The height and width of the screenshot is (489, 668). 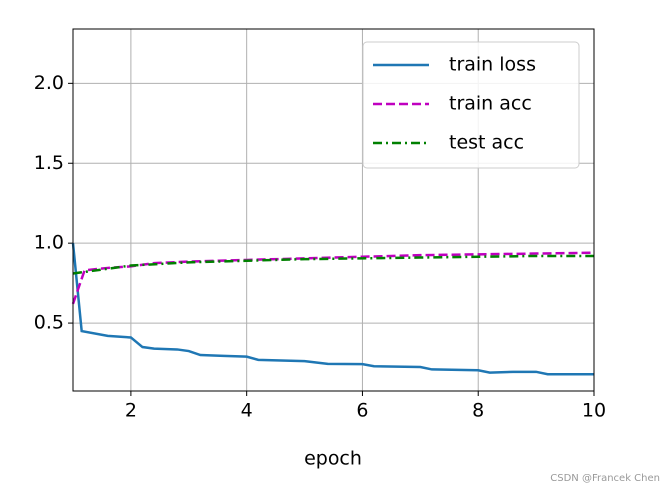 What do you see at coordinates (49, 323) in the screenshot?
I see `y-tick-label: 0.5` at bounding box center [49, 323].